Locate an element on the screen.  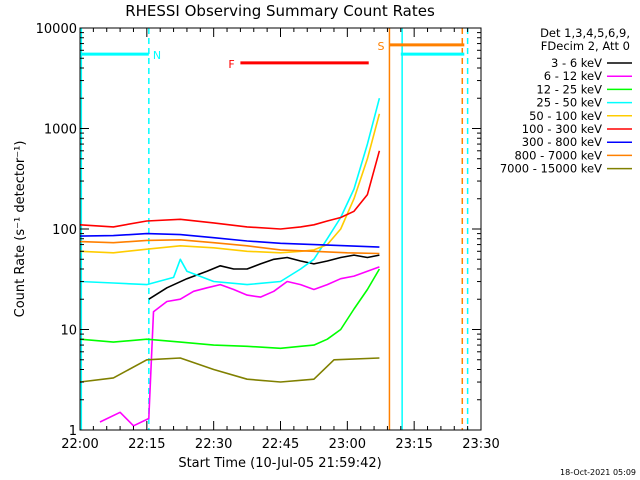
x-tick-label: 22:45 is located at coordinates (280, 444).